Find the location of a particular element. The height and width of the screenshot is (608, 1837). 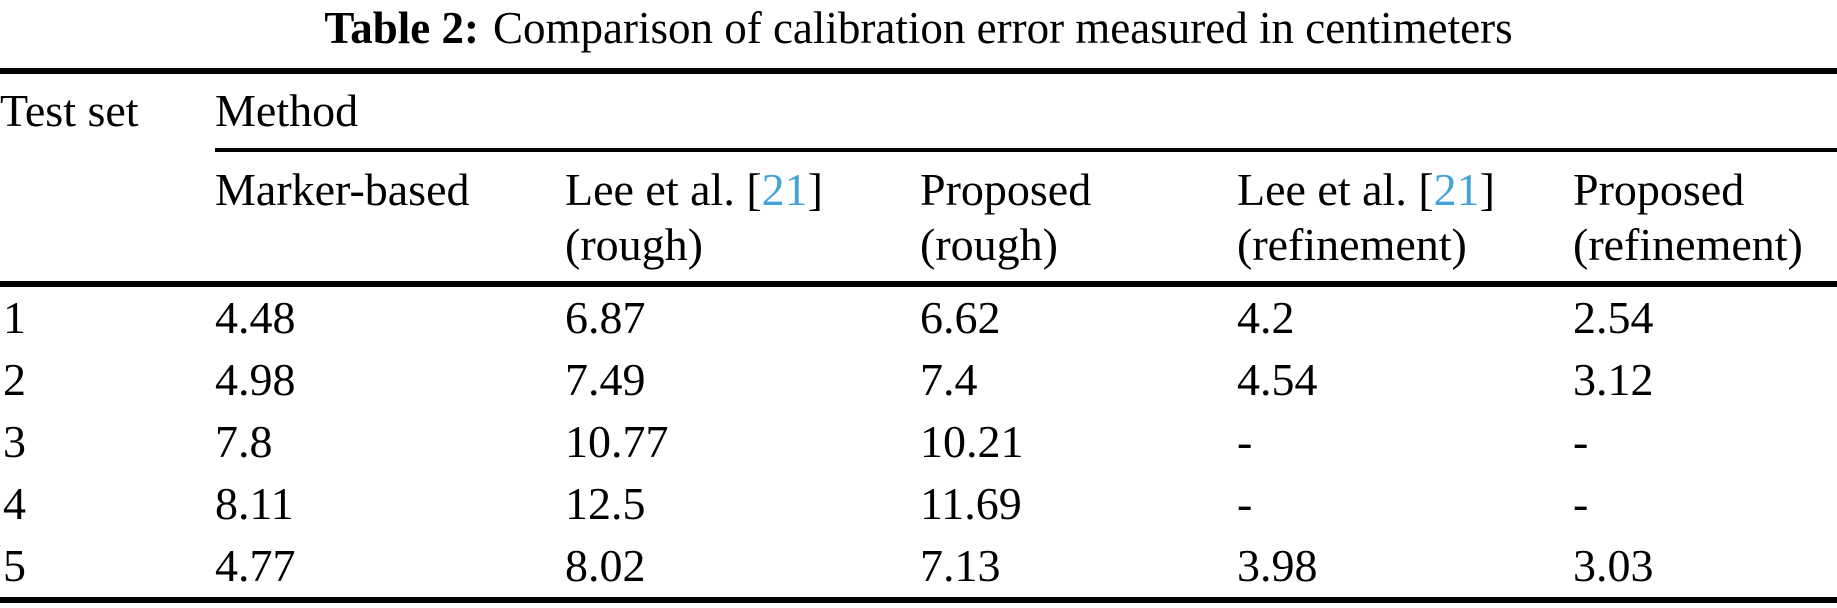

value-cell: 7.8 is located at coordinates (244, 441).